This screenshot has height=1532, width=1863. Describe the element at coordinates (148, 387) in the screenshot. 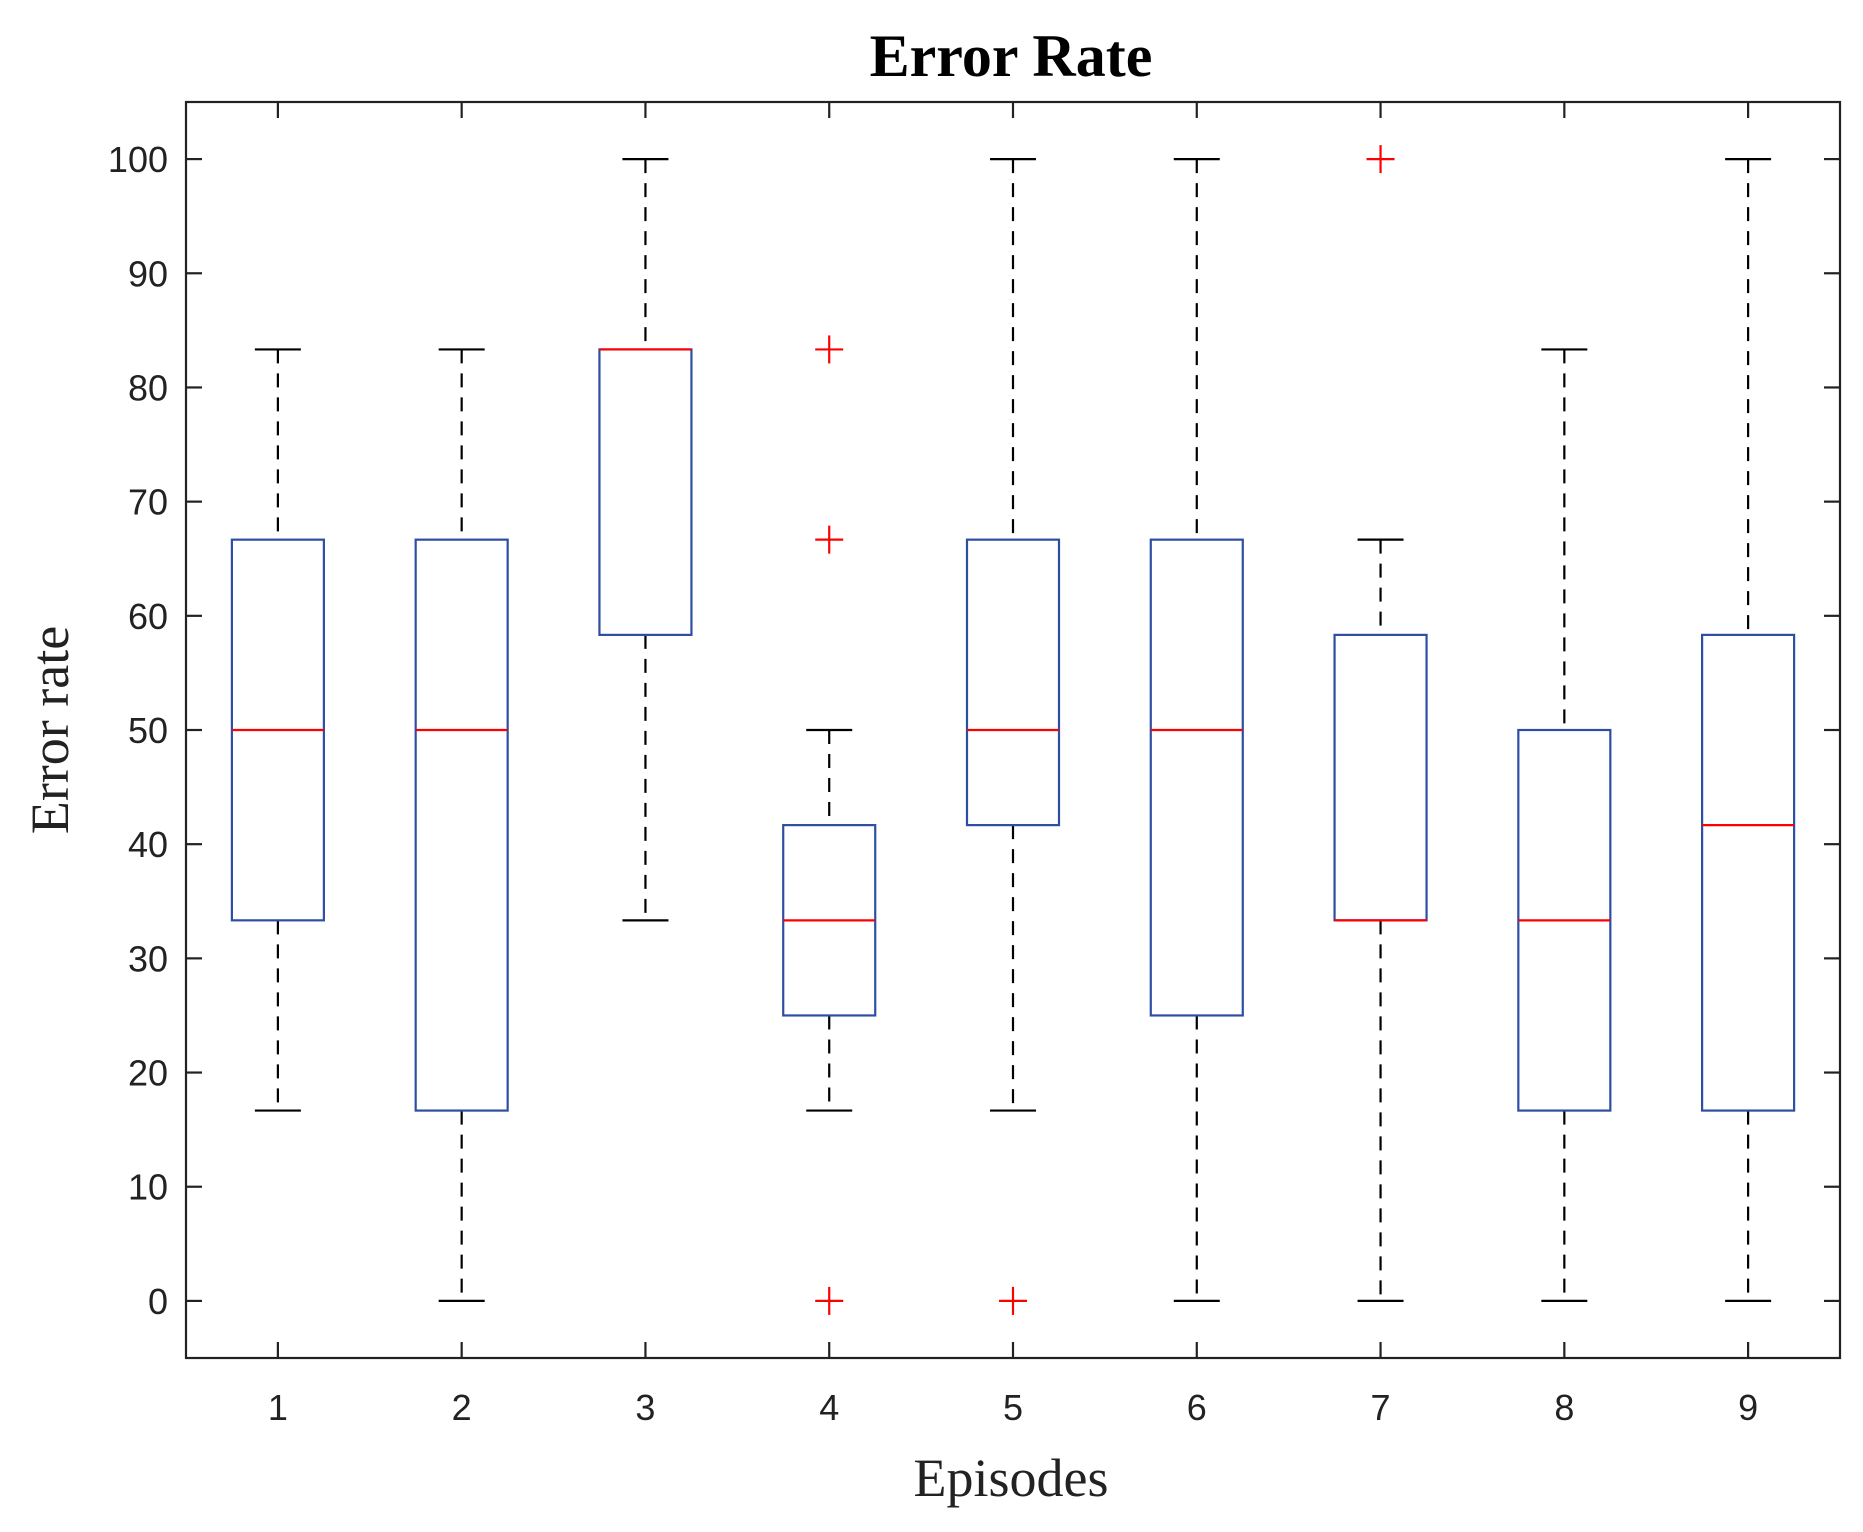

I see `y-tick-label: 80` at that location.